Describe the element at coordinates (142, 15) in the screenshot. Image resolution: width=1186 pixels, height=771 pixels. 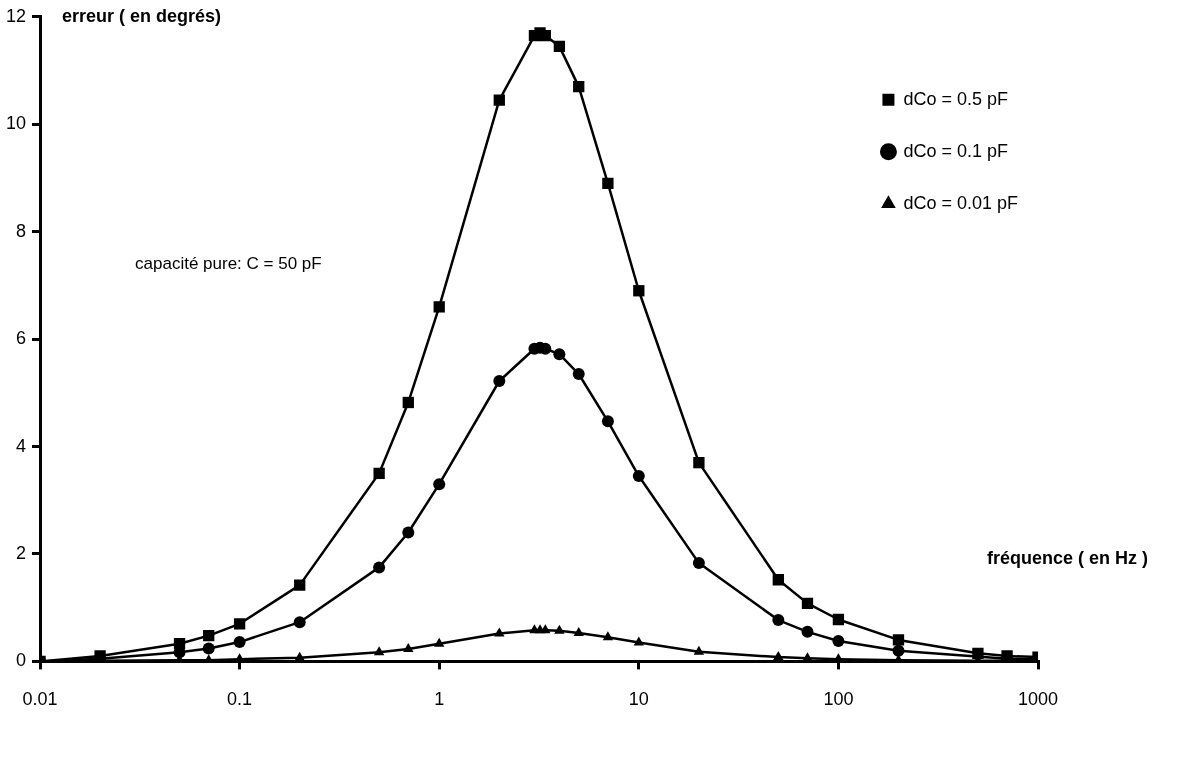
I see `y-axis-title: erreur ( en degrés)` at that location.